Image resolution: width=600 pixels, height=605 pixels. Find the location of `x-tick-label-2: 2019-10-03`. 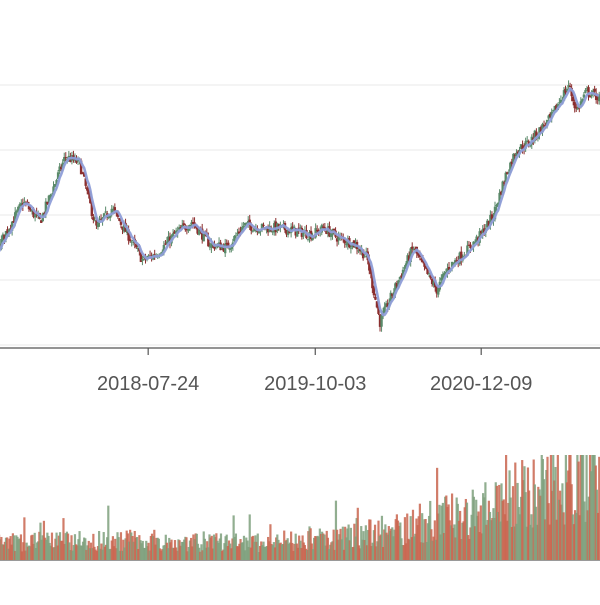

x-tick-label-2: 2019-10-03 is located at coordinates (315, 384).